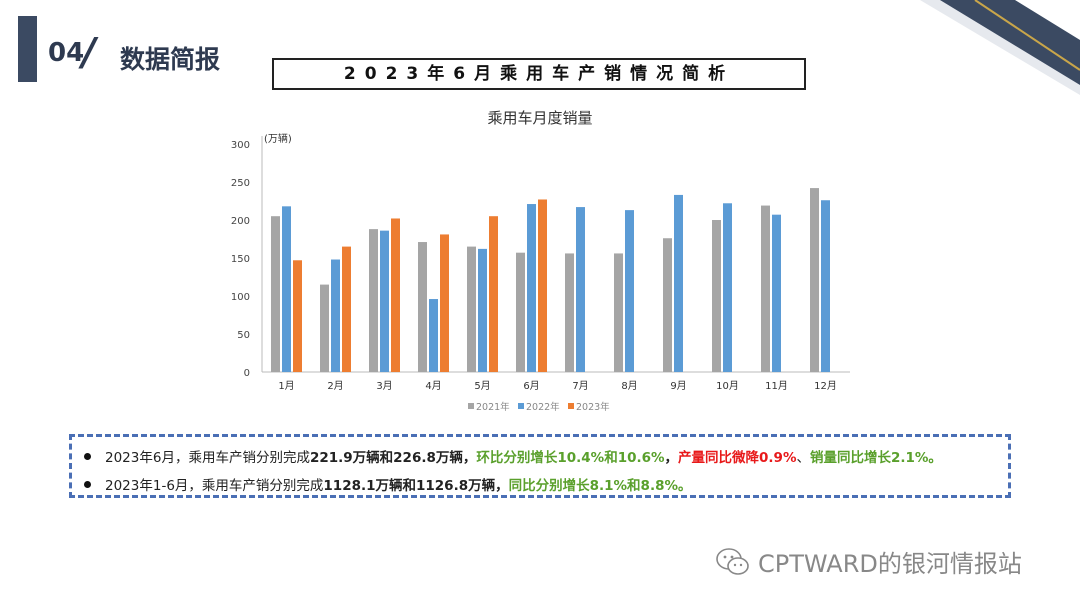 The width and height of the screenshot is (1080, 608). I want to click on note-2-segment-2: 1128.1万辆和1126.8万辆, so click(409, 486).